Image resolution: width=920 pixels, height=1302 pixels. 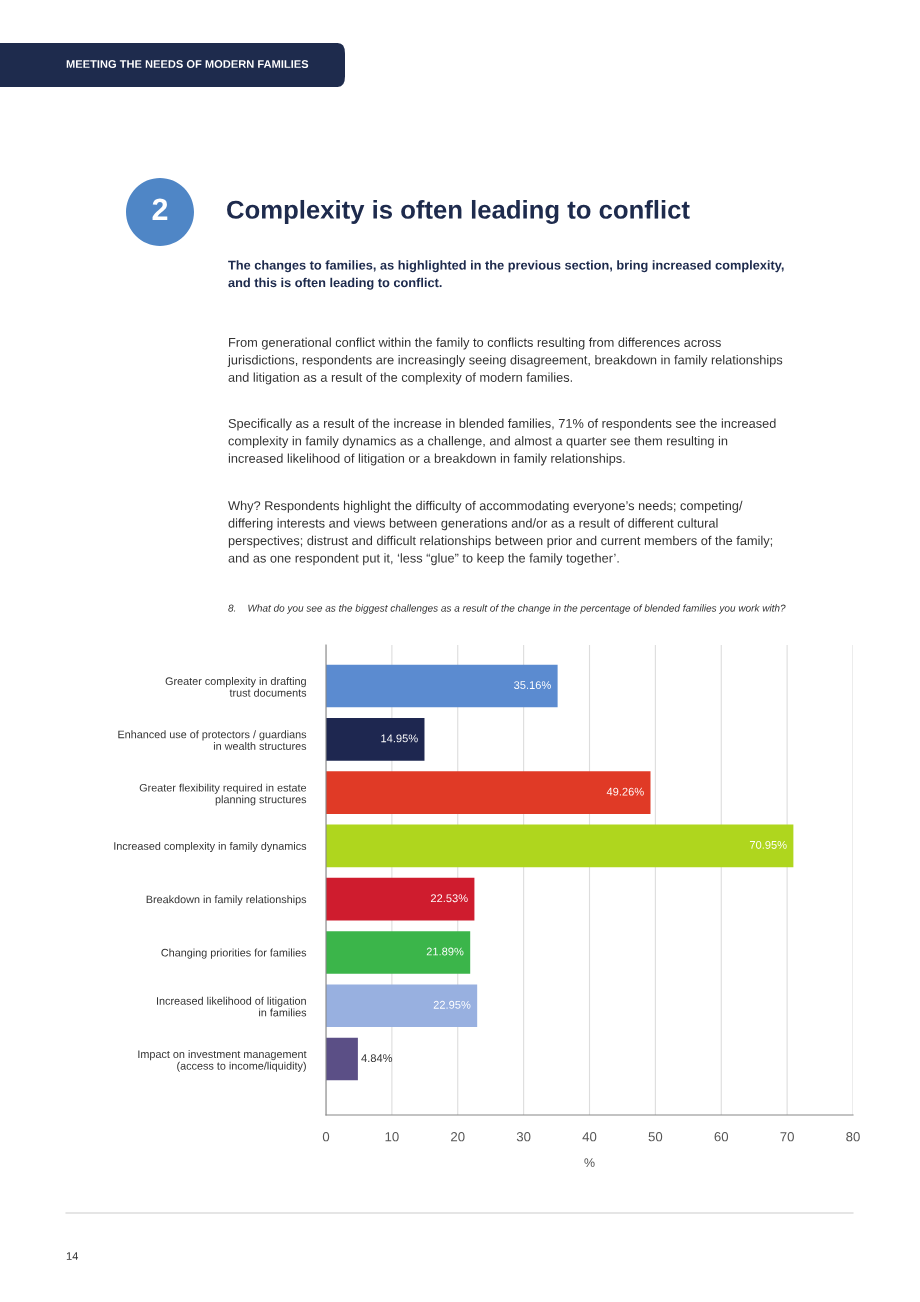 I want to click on data-label: 70.95%, so click(x=768, y=845).